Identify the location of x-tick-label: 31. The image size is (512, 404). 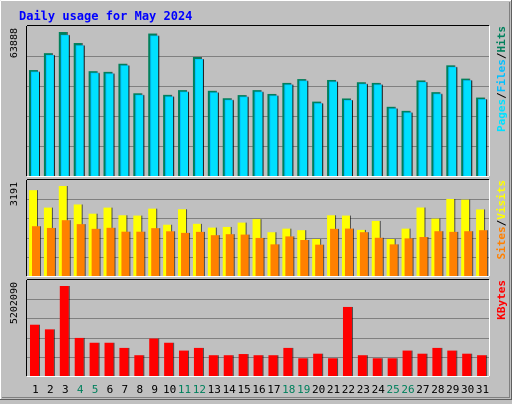
(482, 389).